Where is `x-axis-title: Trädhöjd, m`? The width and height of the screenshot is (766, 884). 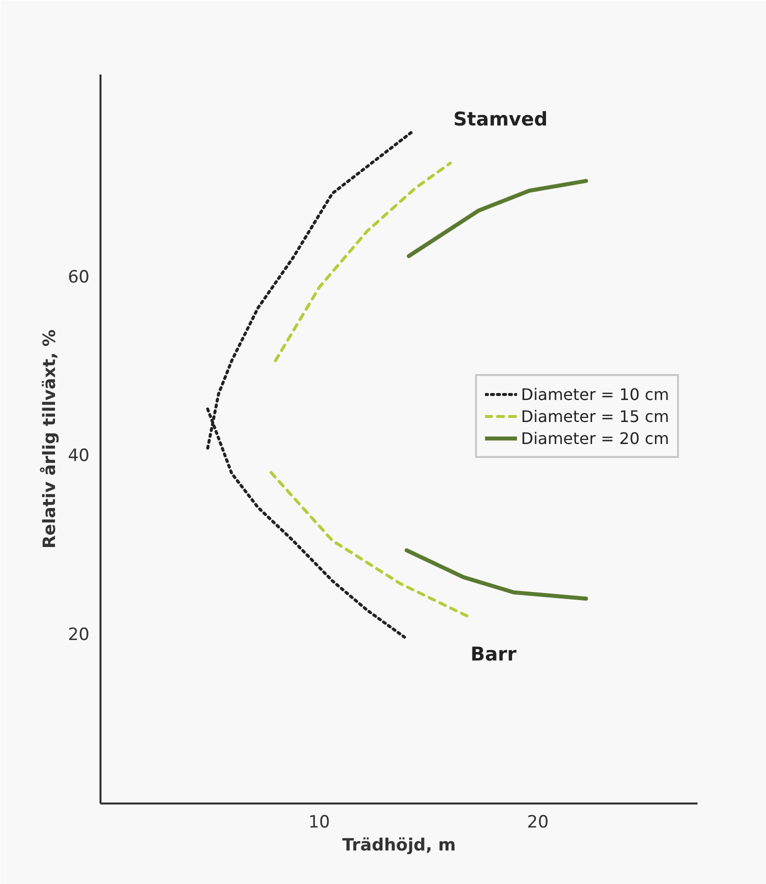 x-axis-title: Trädhöjd, m is located at coordinates (399, 846).